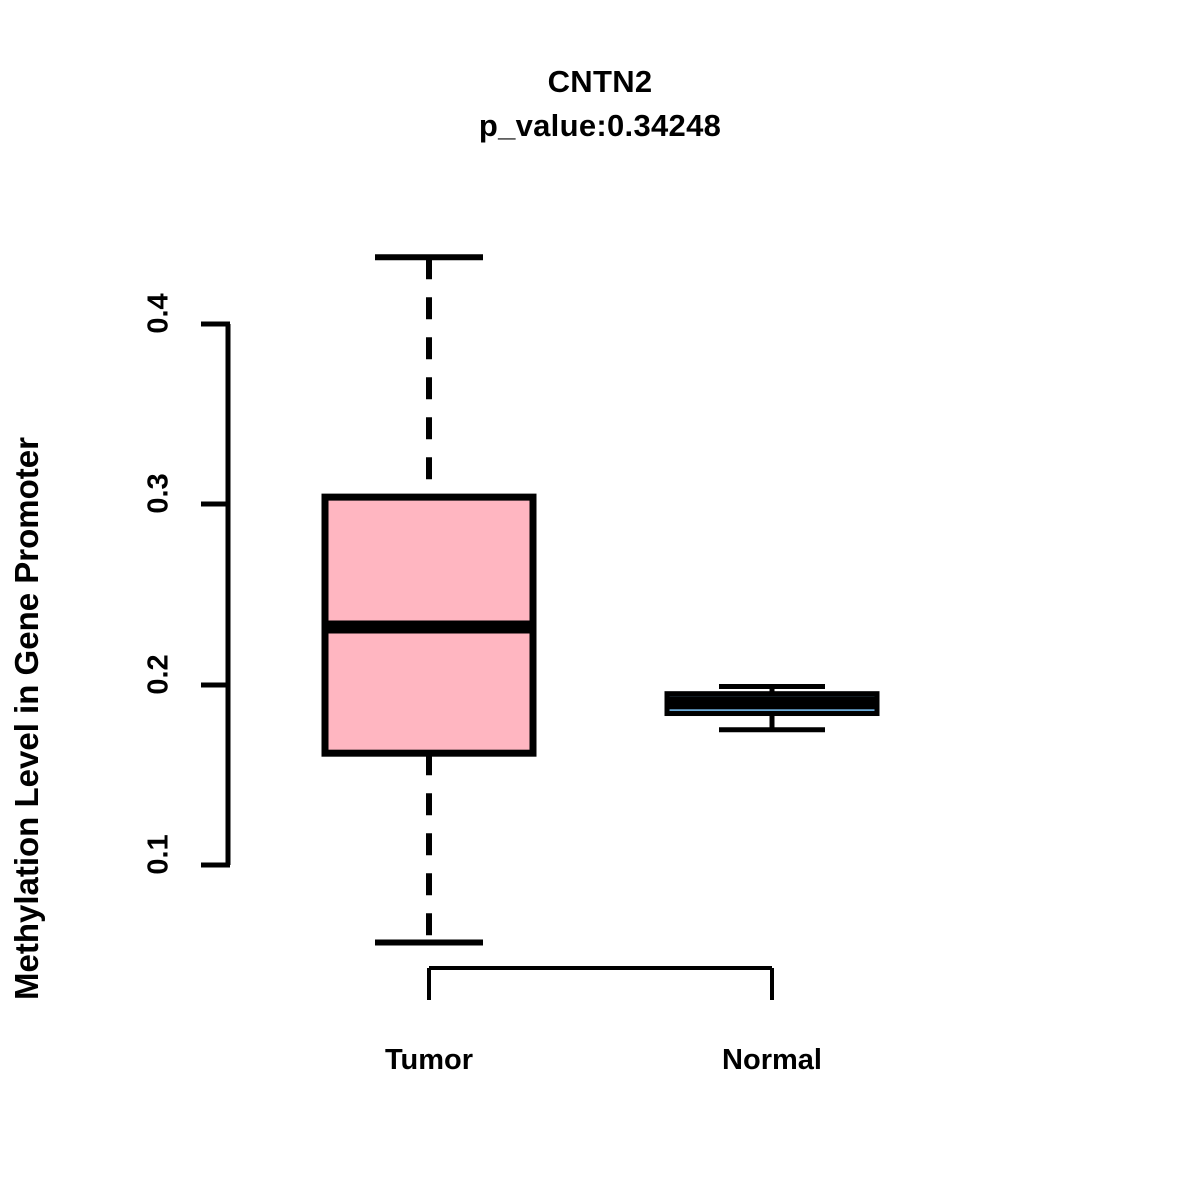  I want to click on box-normal, so click(772, 708).